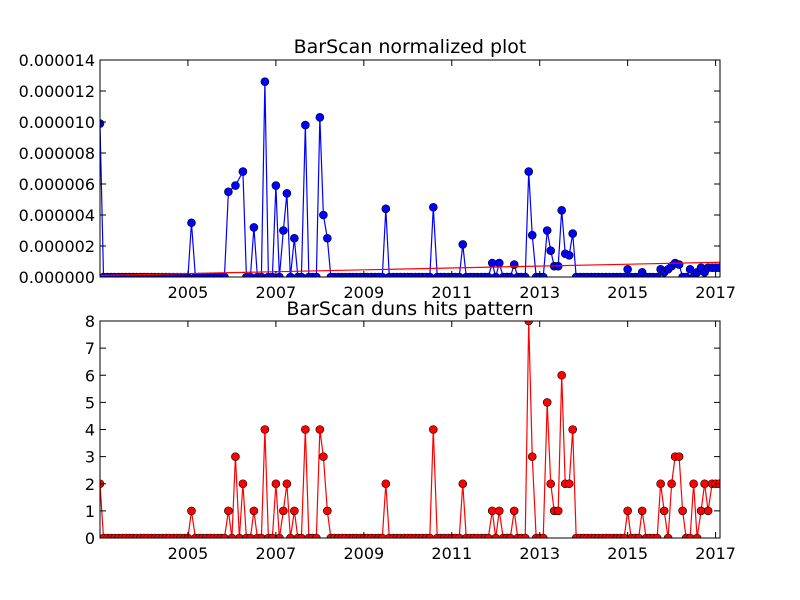 The image size is (800, 600). Describe the element at coordinates (57, 60) in the screenshot. I see `y-tick-label: 0.000014` at that location.